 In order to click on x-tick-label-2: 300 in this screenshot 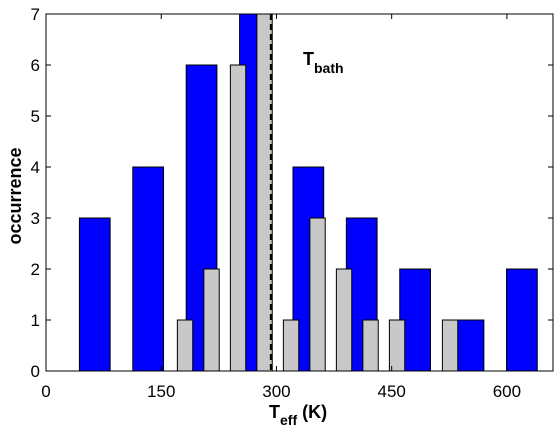, I will do `click(276, 391)`.